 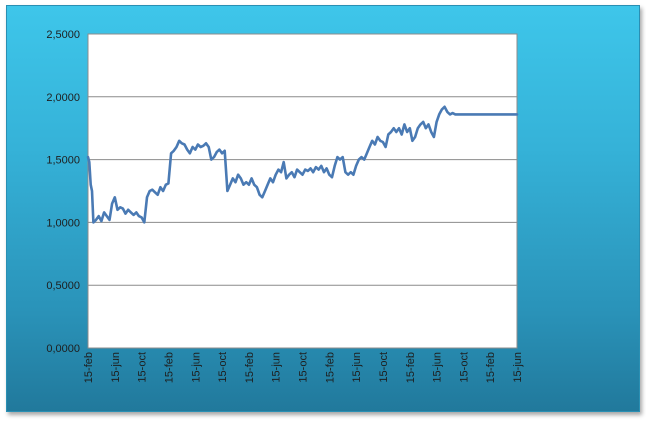 I want to click on y-tick-label: 0,5000, so click(x=63, y=286).